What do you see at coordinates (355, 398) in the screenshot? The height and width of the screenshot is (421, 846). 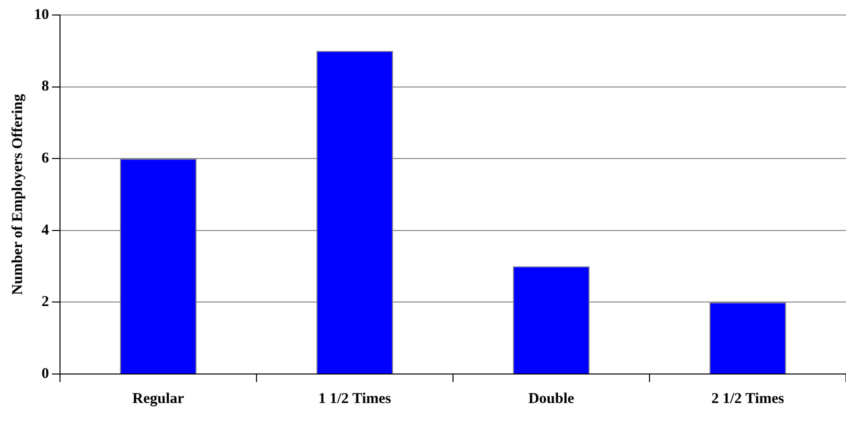 I see `x-tick-label: 1 1/2 Times` at bounding box center [355, 398].